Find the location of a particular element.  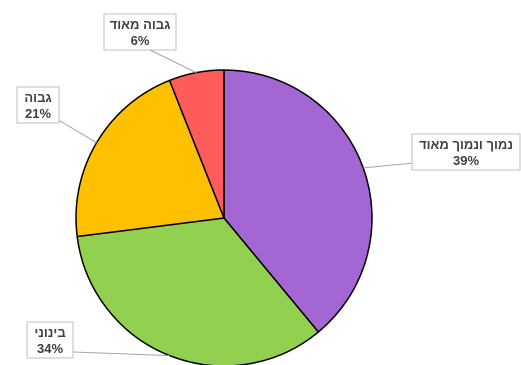

slice-label-1: בינוני is located at coordinates (49, 332).